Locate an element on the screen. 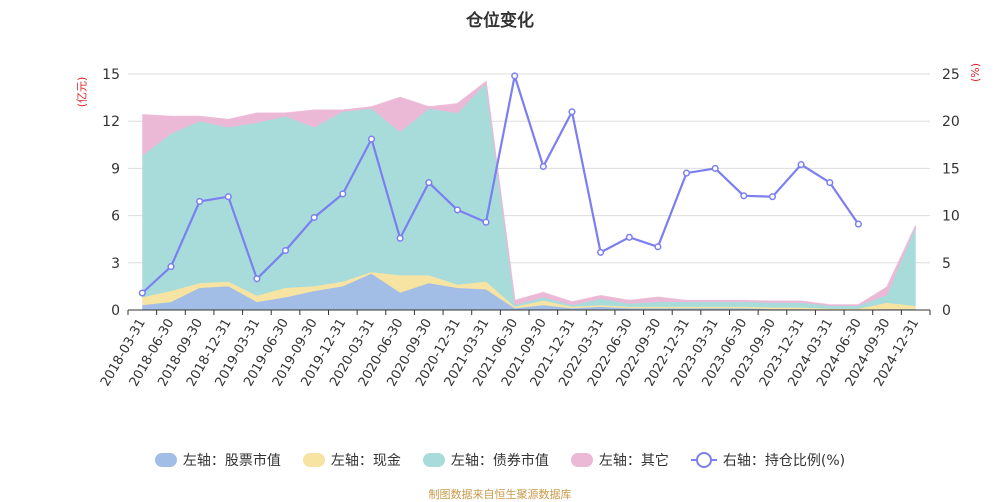 This screenshot has height=502, width=1000. legend-item-bond: 左轴：债券市值 is located at coordinates (485, 460).